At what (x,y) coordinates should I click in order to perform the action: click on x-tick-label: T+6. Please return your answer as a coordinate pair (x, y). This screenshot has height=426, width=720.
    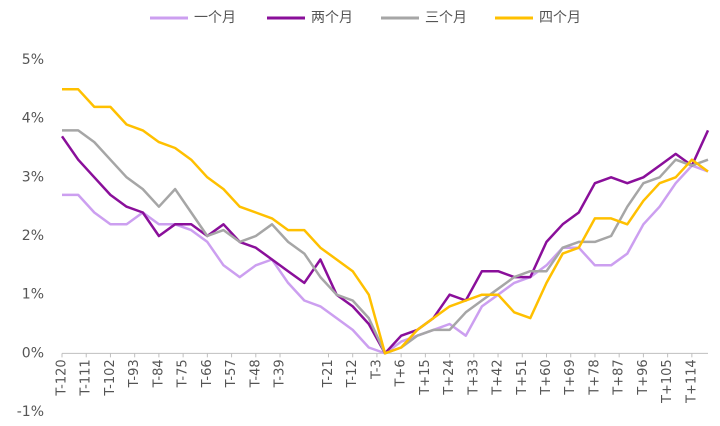
    Looking at the image, I should click on (401, 373).